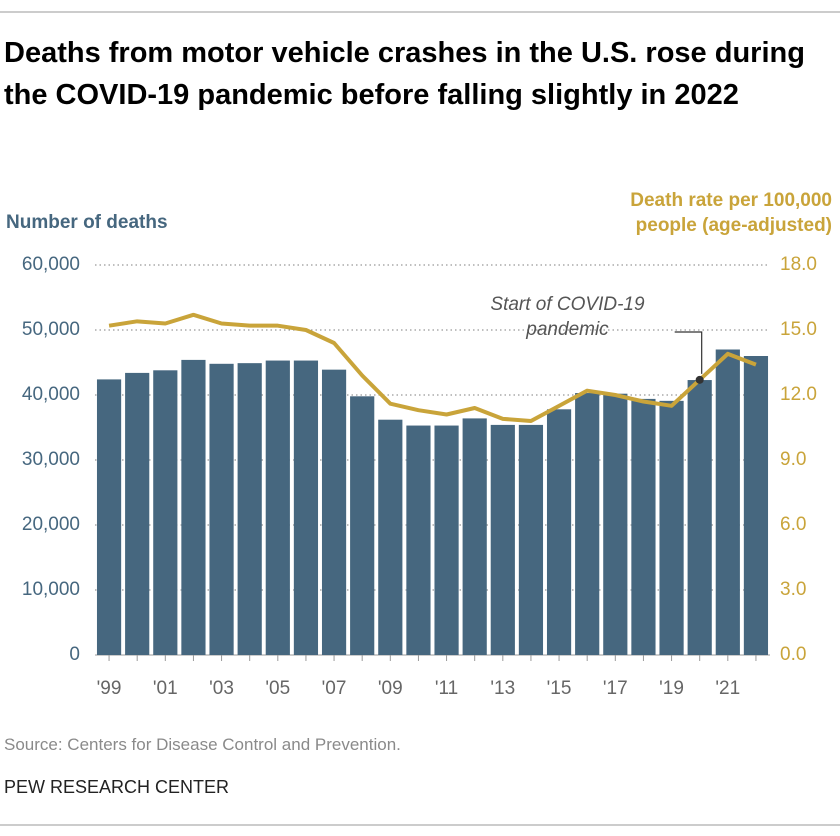  What do you see at coordinates (165, 688) in the screenshot?
I see `x-tick-label: '01` at bounding box center [165, 688].